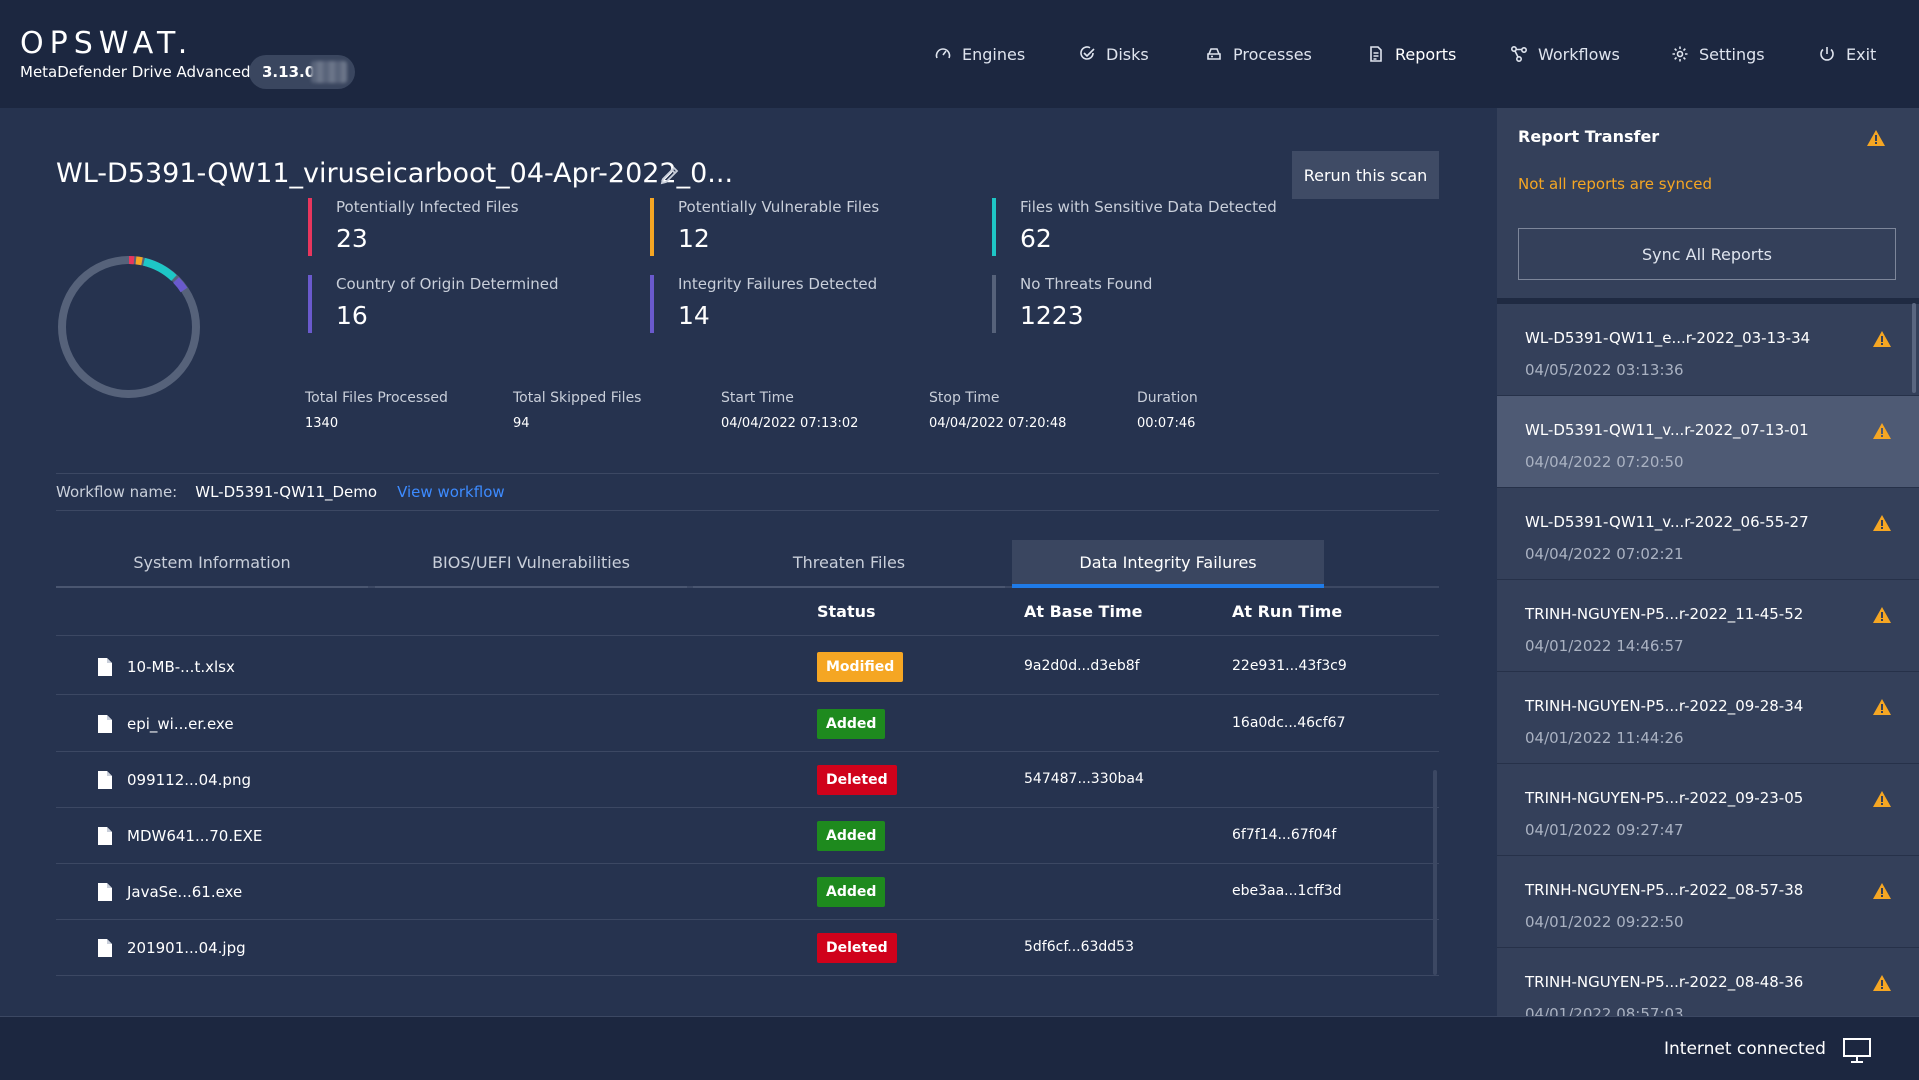  What do you see at coordinates (1914, 348) in the screenshot?
I see `sidebar-scrollbar` at bounding box center [1914, 348].